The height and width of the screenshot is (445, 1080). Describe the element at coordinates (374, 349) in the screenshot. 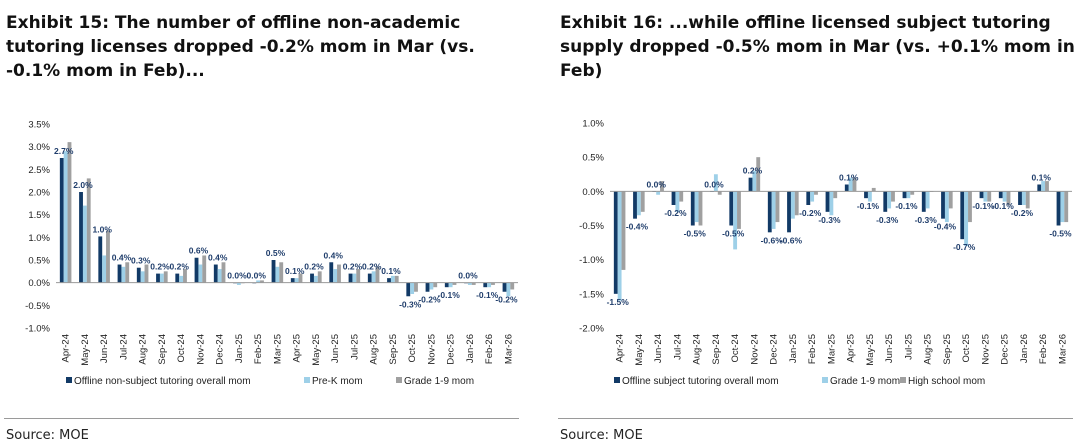

I see `x-tick-label: Aug-25` at that location.